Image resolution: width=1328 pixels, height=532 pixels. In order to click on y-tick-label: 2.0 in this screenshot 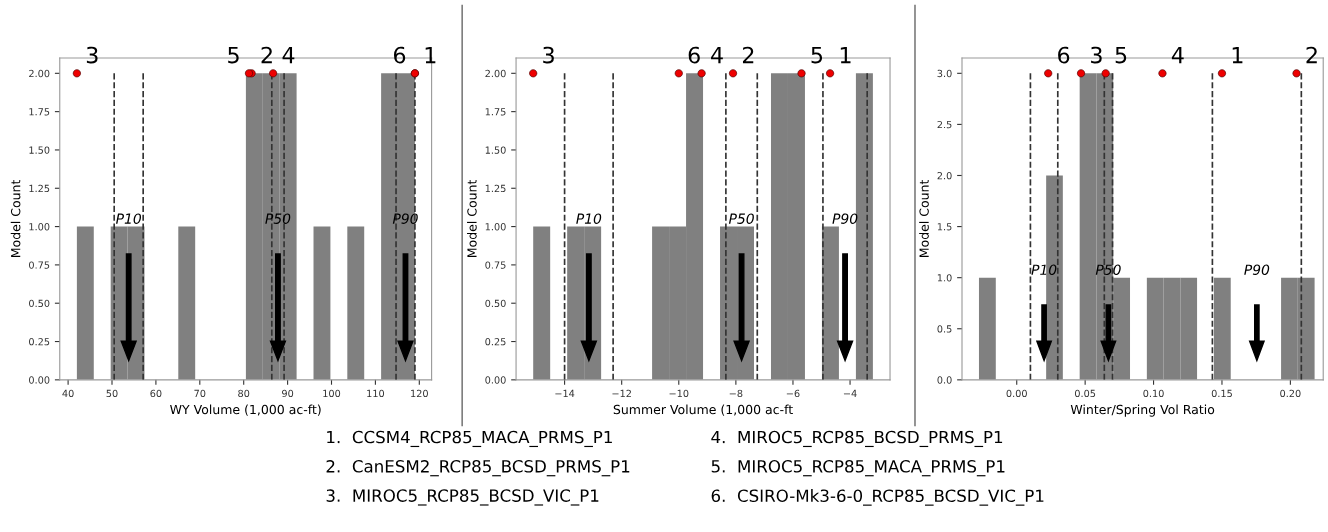, I will do `click(944, 175)`.